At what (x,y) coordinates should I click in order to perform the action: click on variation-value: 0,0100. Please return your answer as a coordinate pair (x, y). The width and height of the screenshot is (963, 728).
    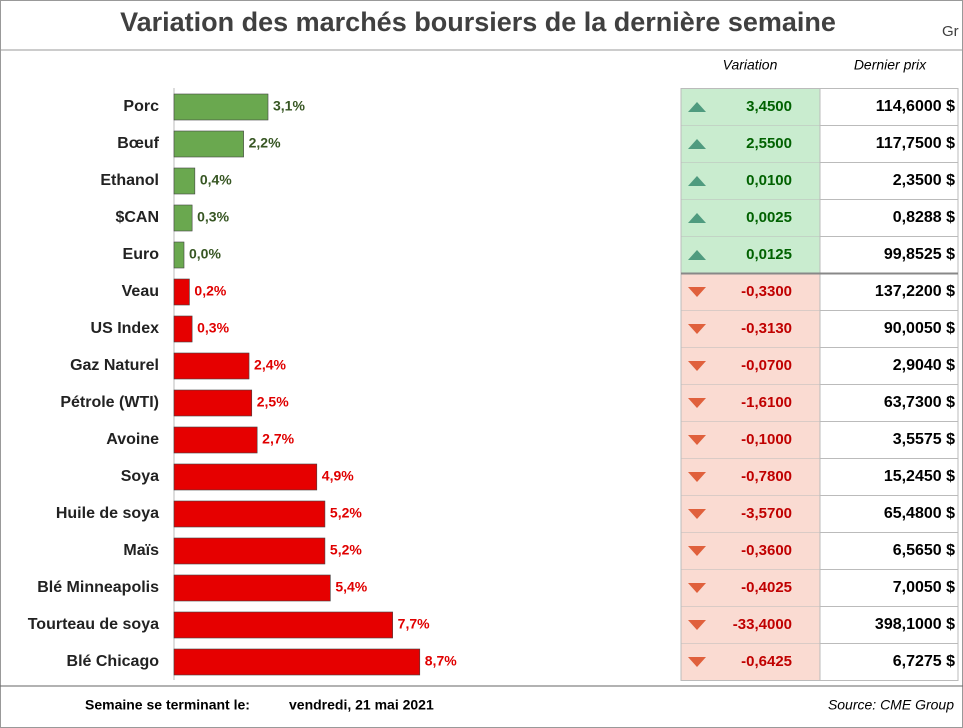
    Looking at the image, I should click on (769, 180).